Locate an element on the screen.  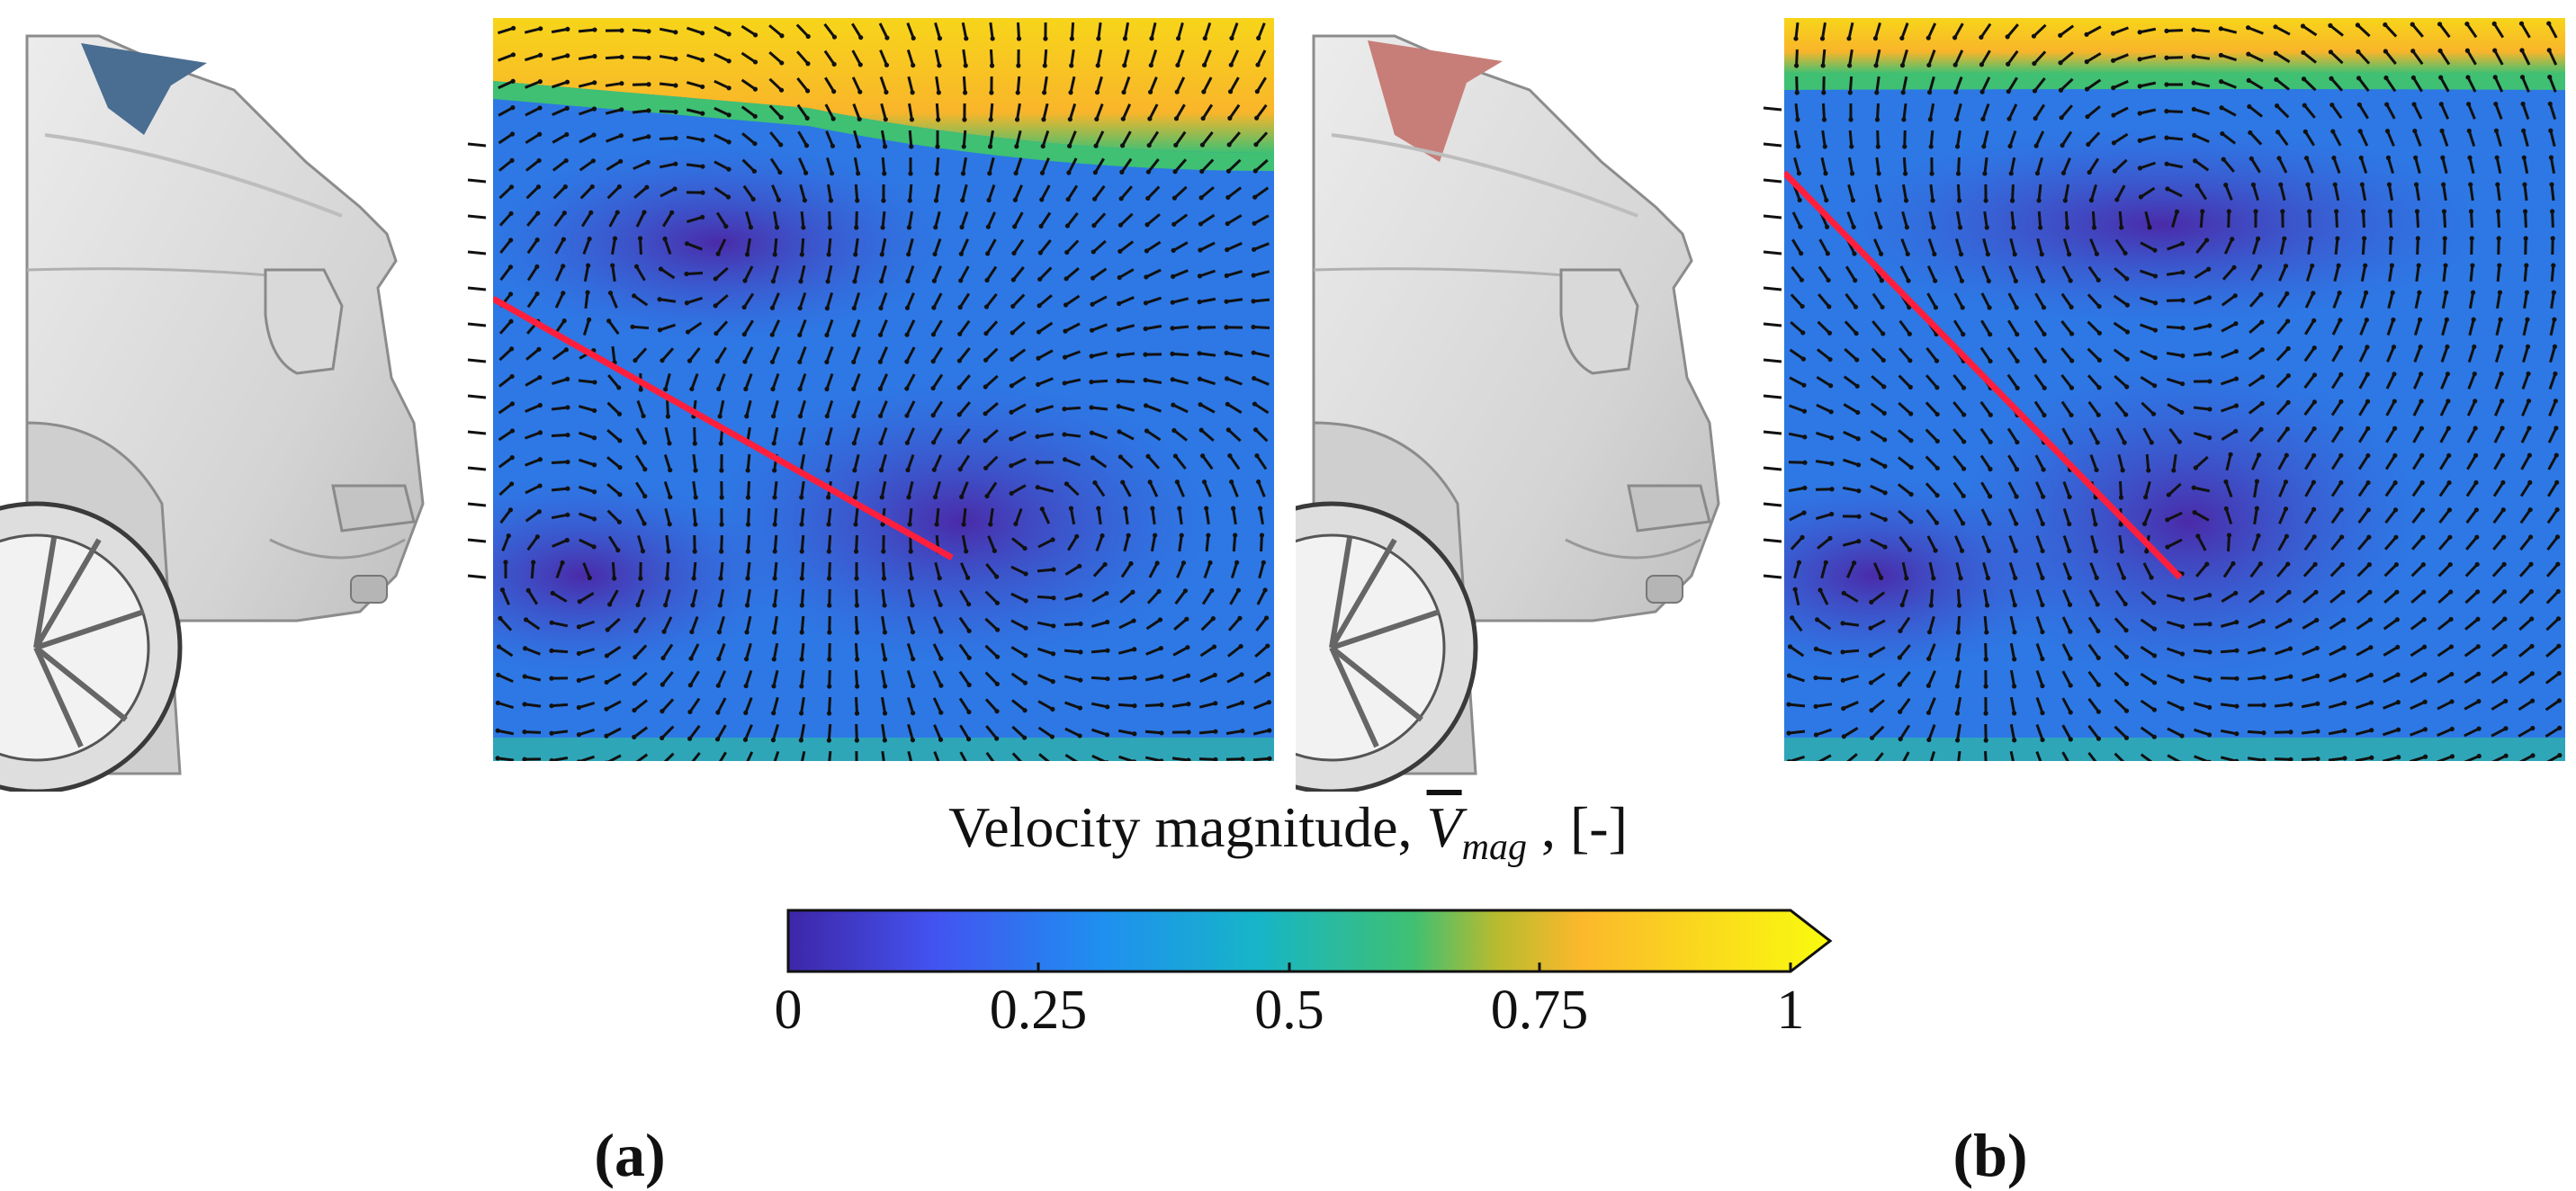
colorbar-title: Velocity magnitude, Vmag , [-] is located at coordinates (1288, 832).